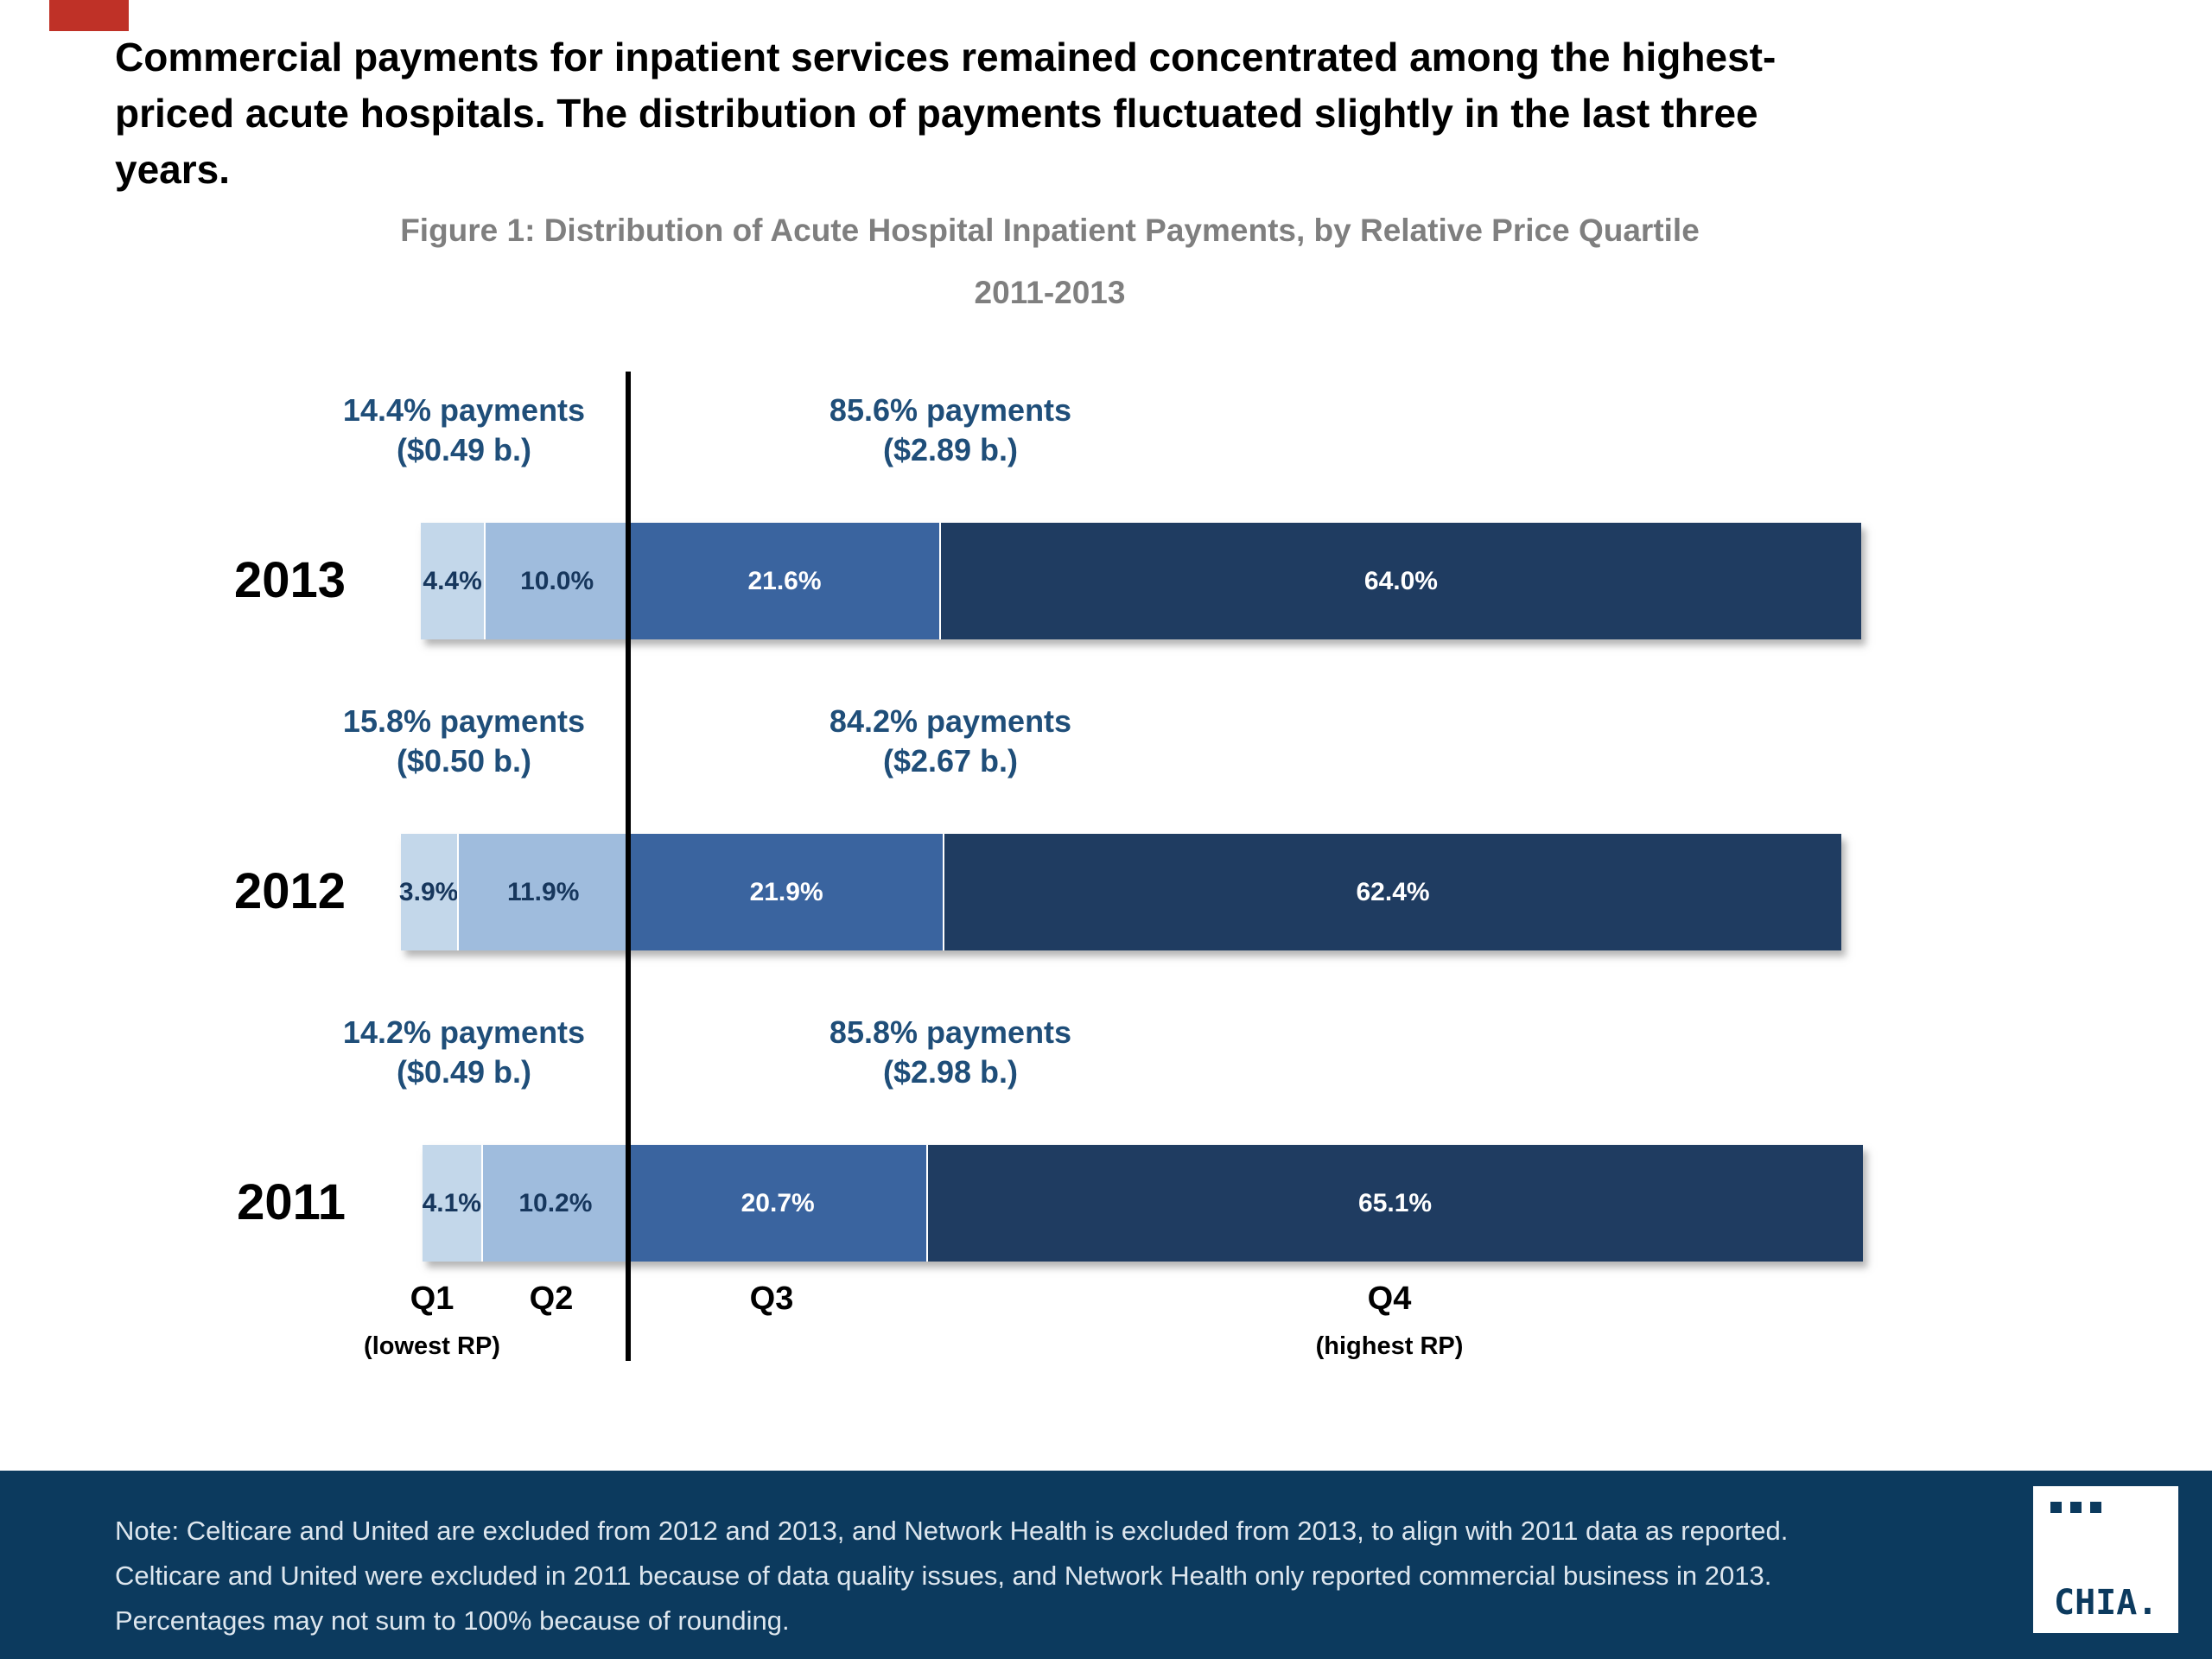  Describe the element at coordinates (173, 169) in the screenshot. I see `heading-line-3: years.` at that location.